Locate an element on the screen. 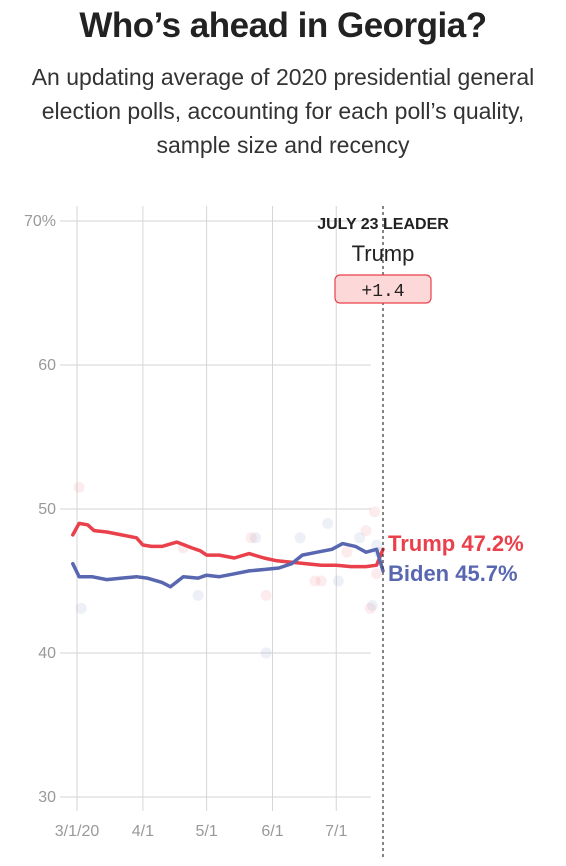  trump-average-line is located at coordinates (228, 545).